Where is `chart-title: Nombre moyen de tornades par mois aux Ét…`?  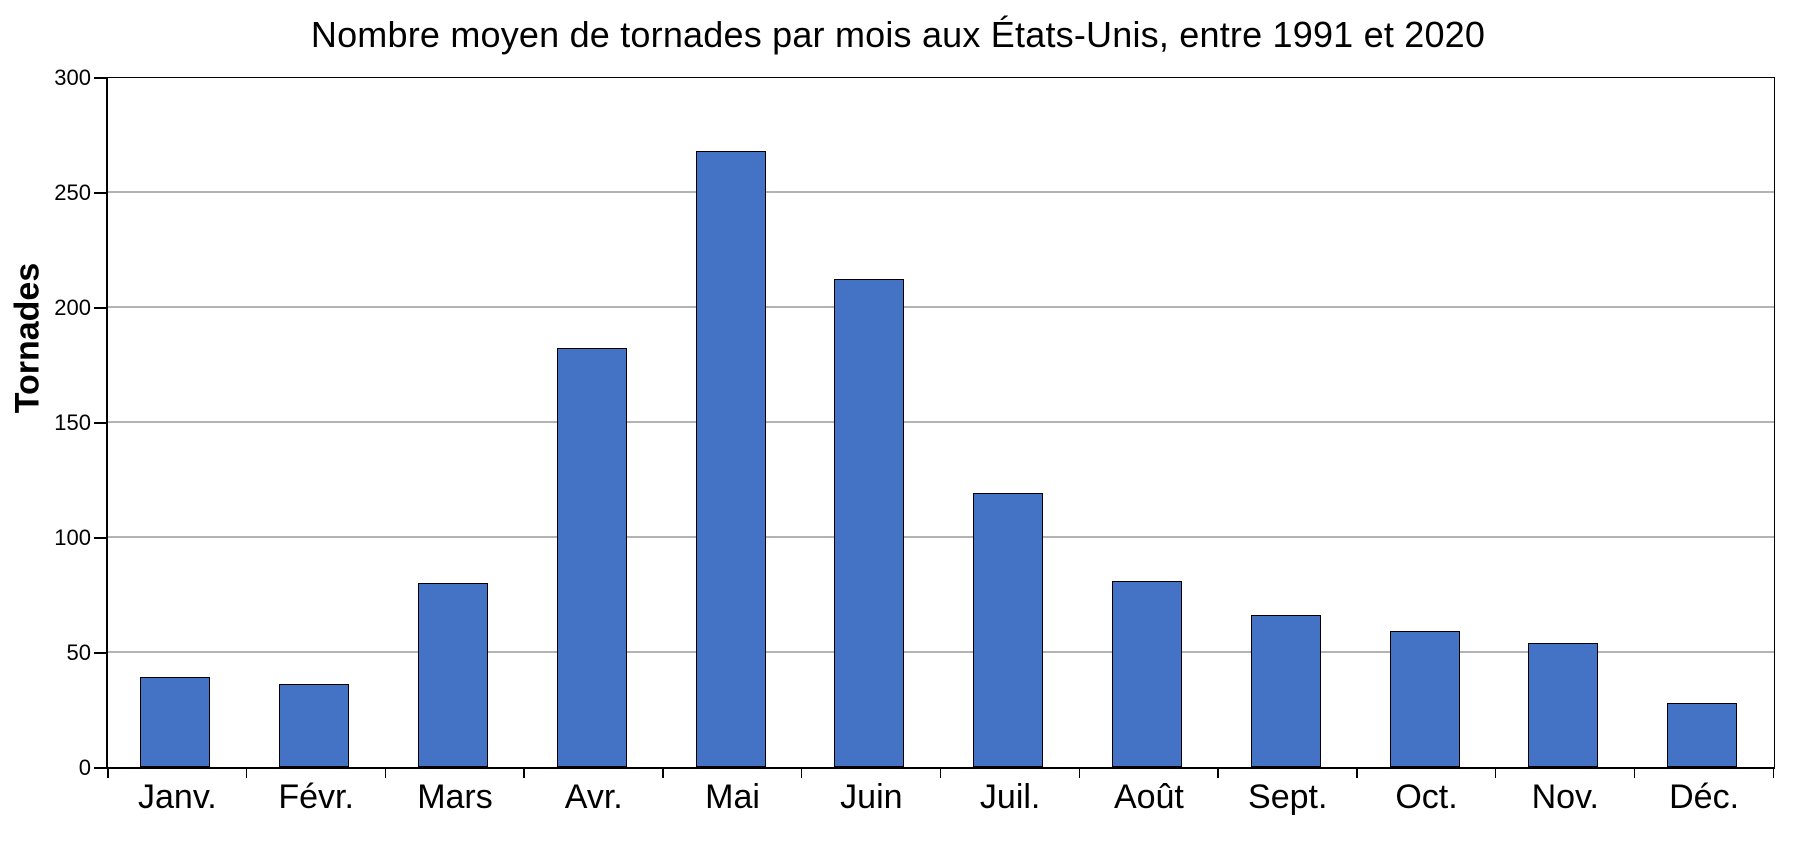
chart-title: Nombre moyen de tornades par mois aux Ét… is located at coordinates (898, 34).